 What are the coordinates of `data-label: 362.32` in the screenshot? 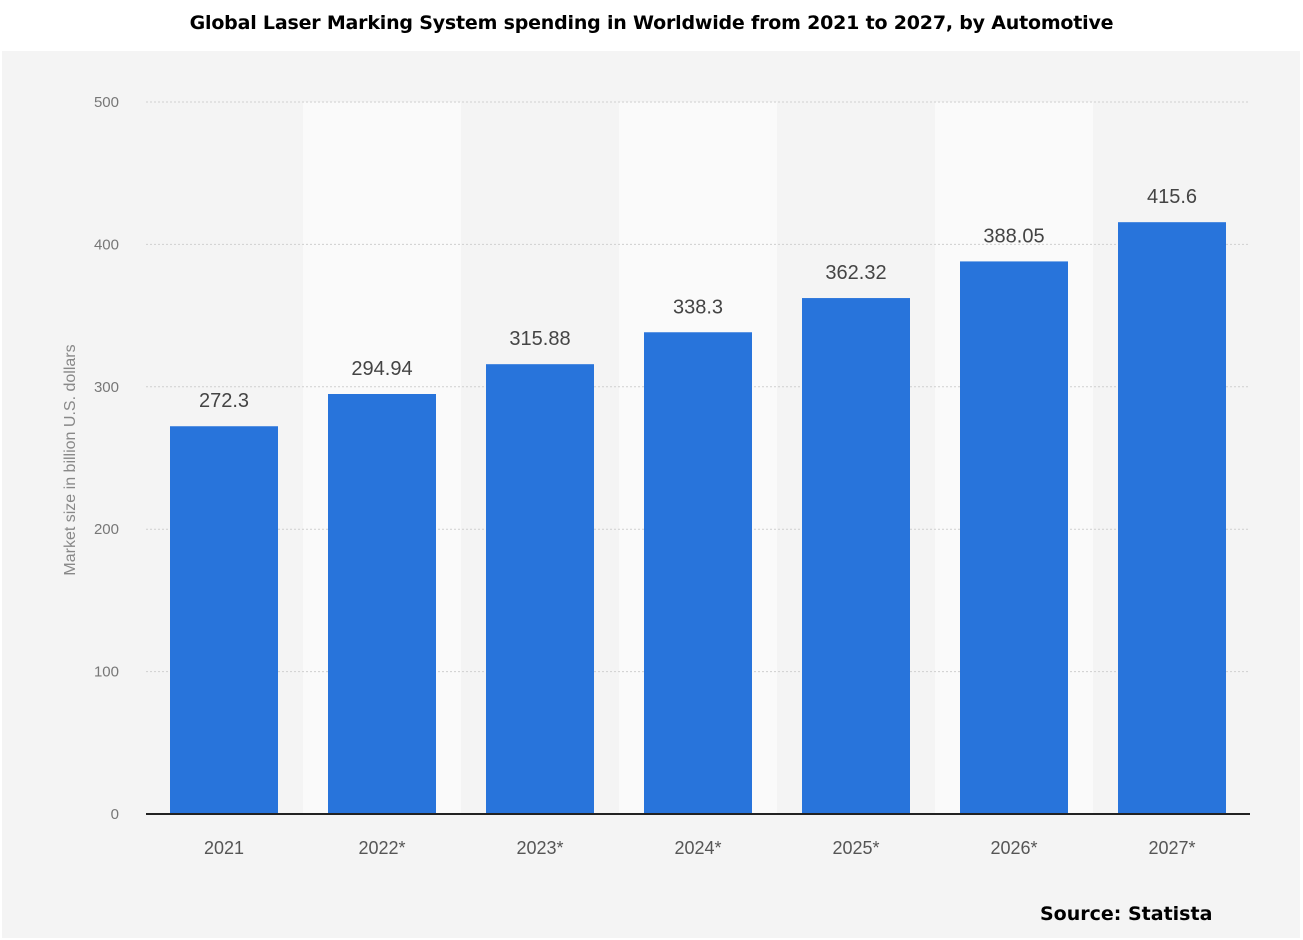 It's located at (855, 273).